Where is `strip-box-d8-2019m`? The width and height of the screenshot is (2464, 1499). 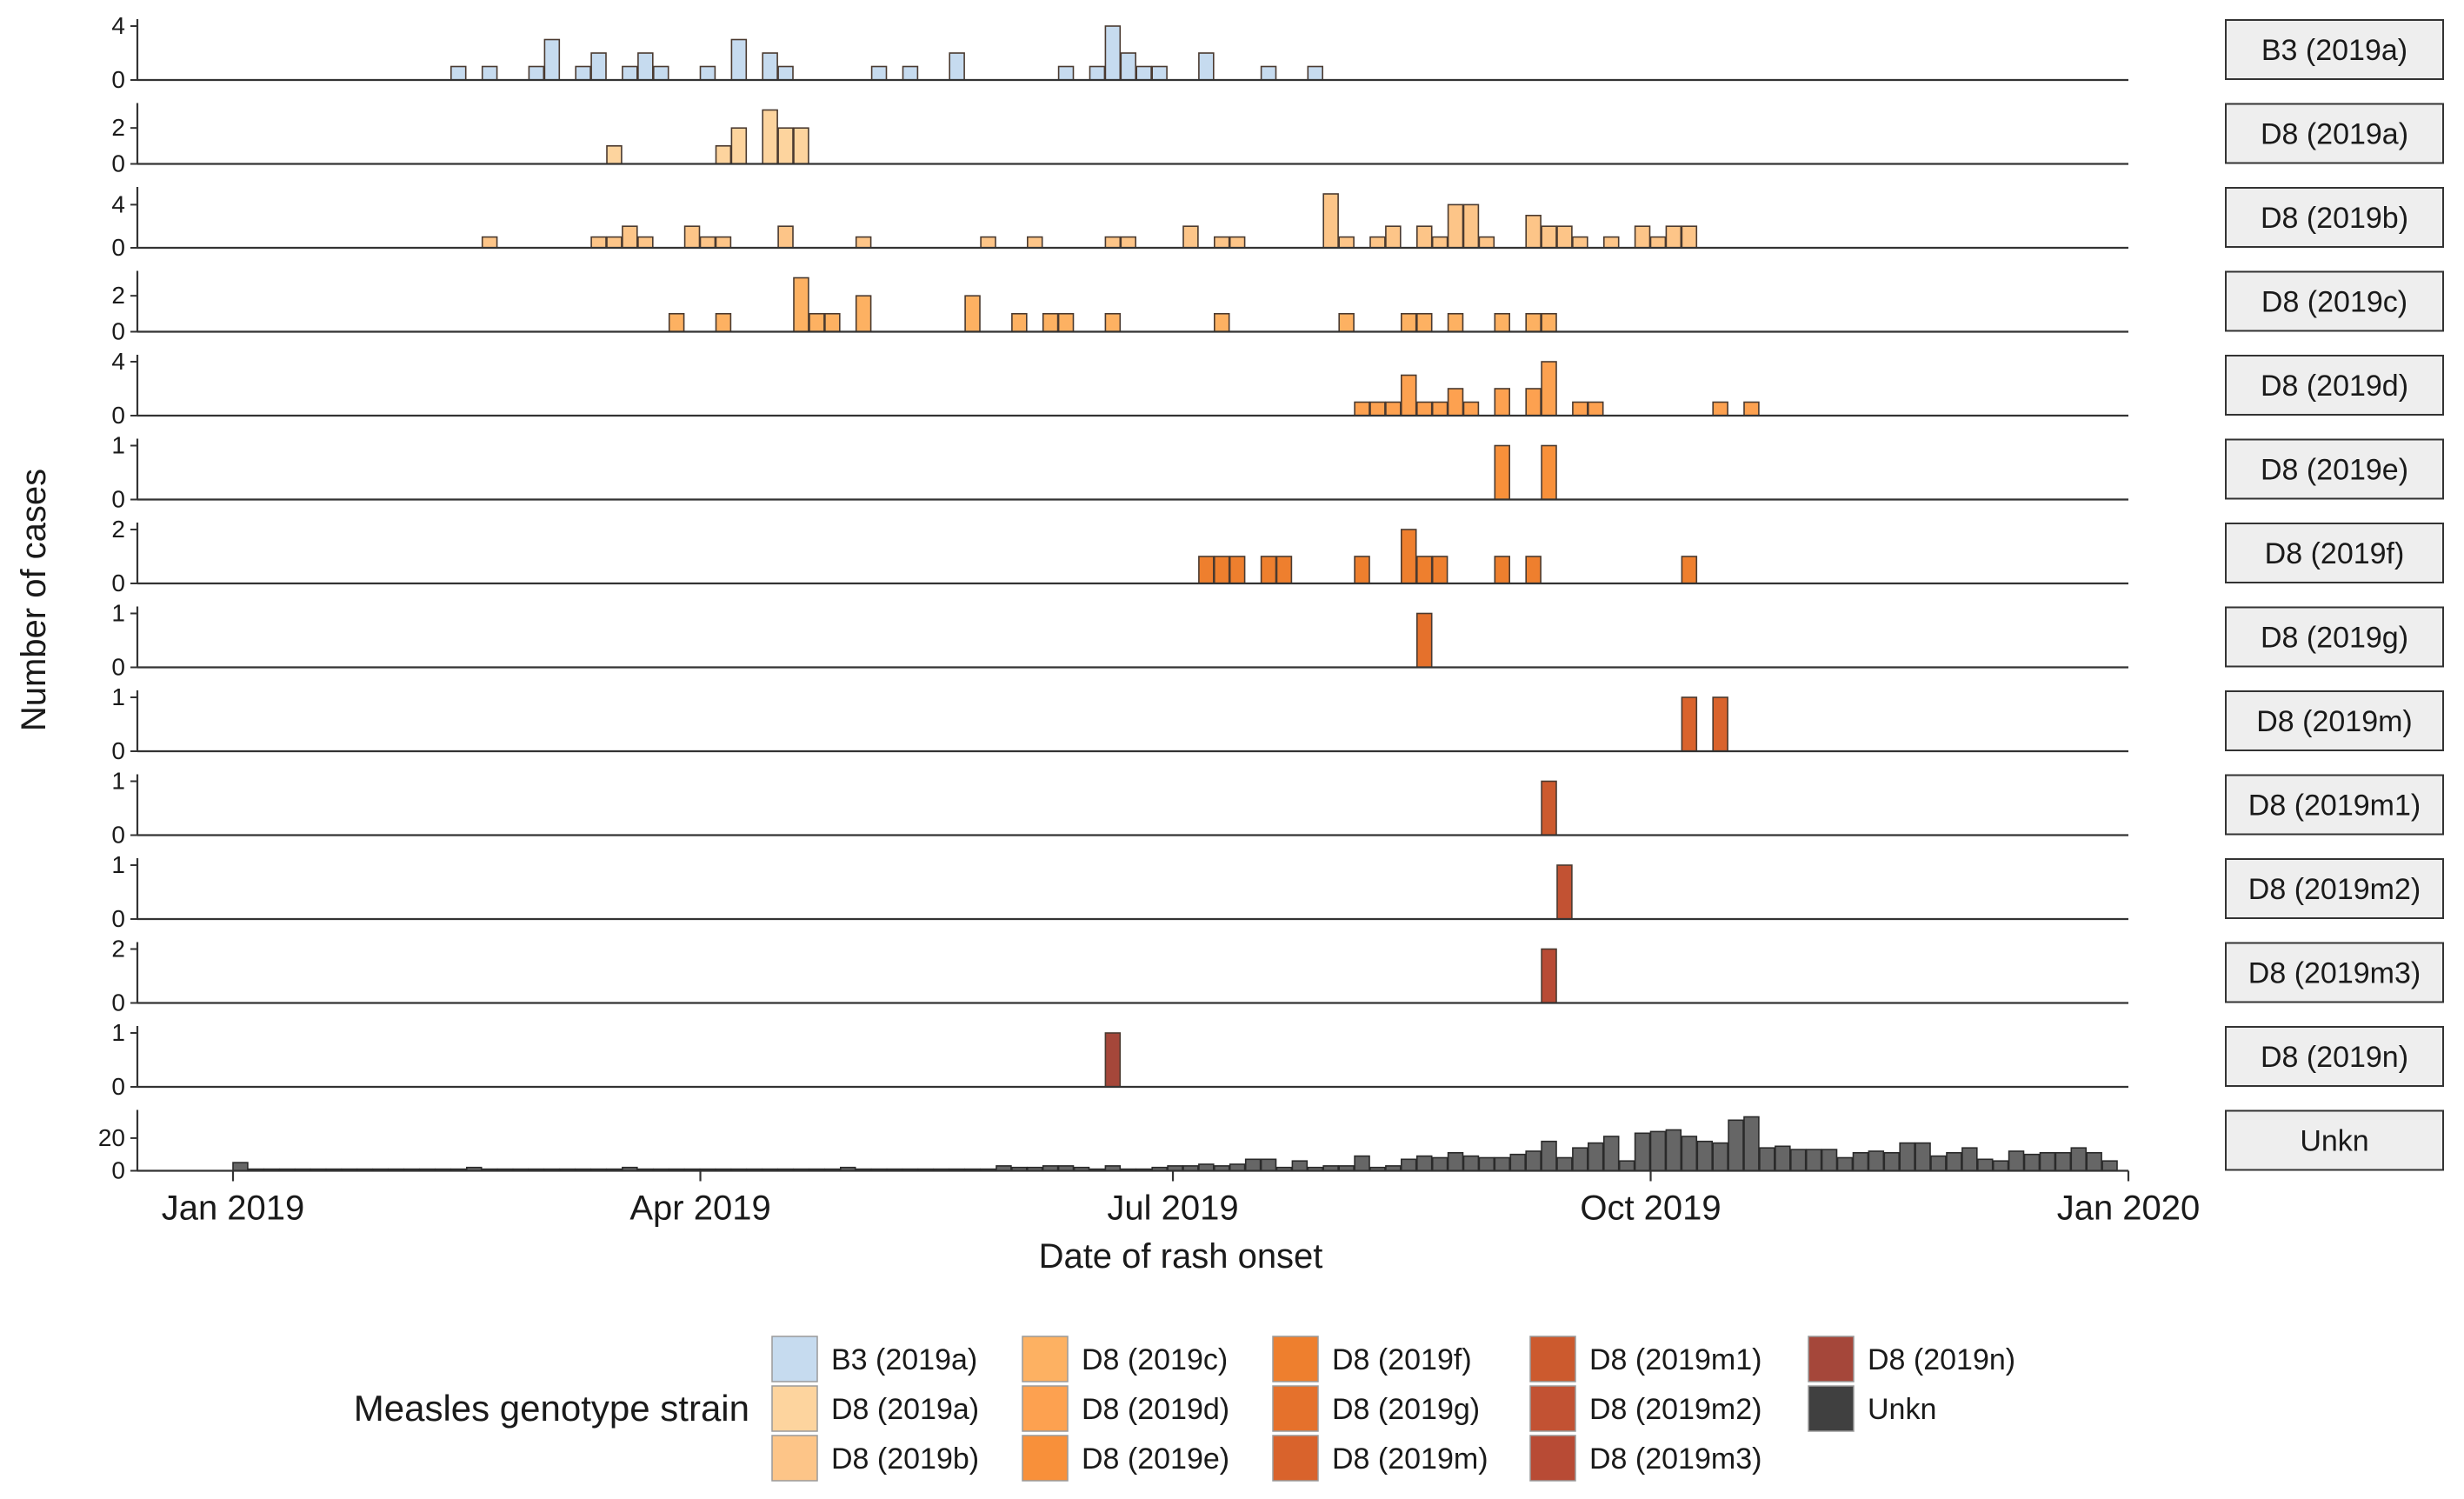
strip-box-d8-2019m is located at coordinates (2334, 720).